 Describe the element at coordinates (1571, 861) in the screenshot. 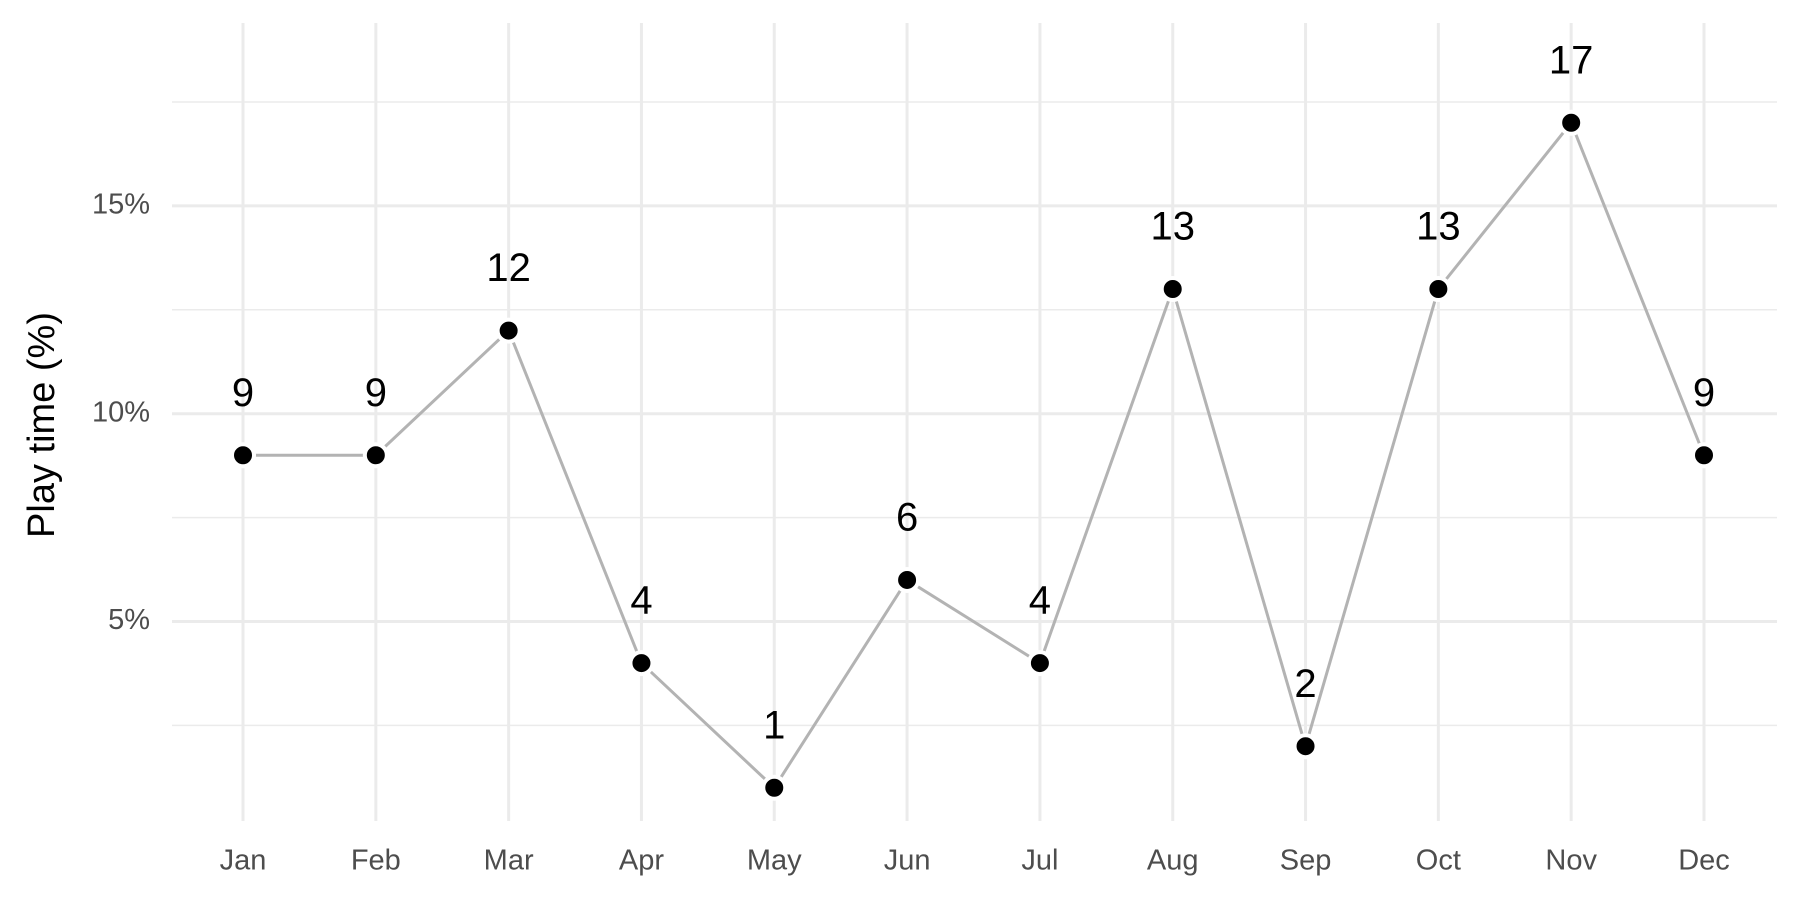

I see `x-tick-label: Nov` at that location.